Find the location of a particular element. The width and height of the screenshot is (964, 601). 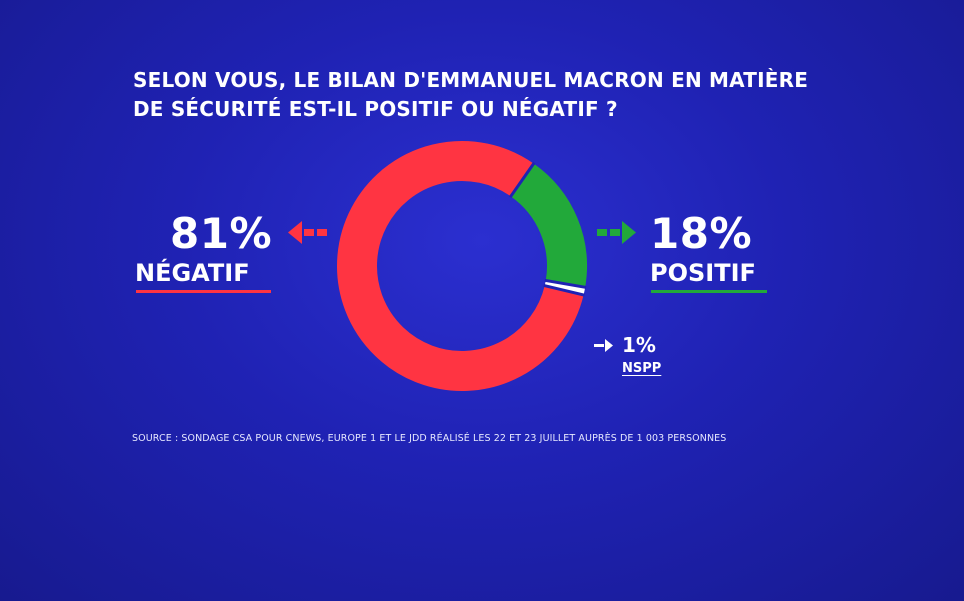

negatif-percentage: 81% is located at coordinates (221, 233).